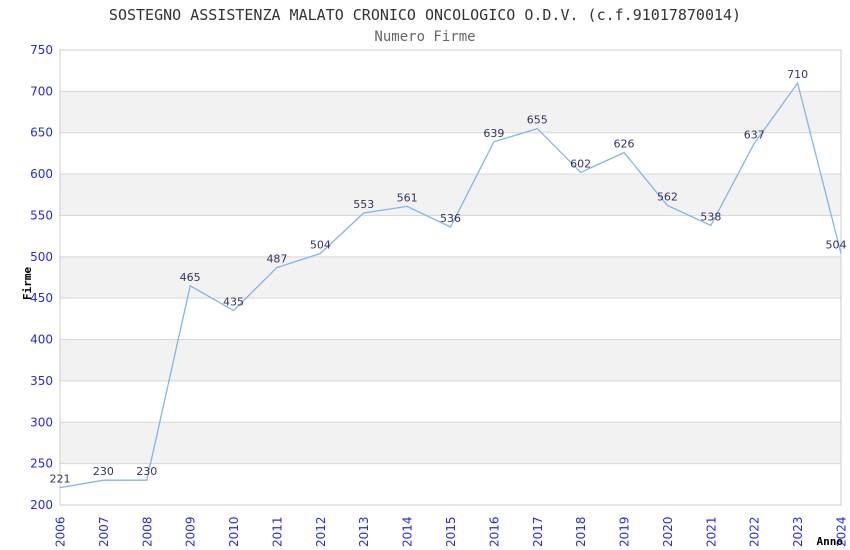  I want to click on chart-subtitle: Numero Firme, so click(424, 37).